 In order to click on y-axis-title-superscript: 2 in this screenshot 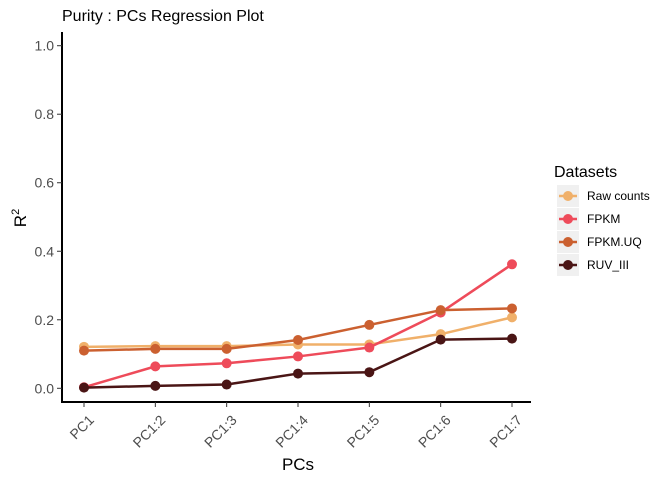, I will do `click(16, 212)`.